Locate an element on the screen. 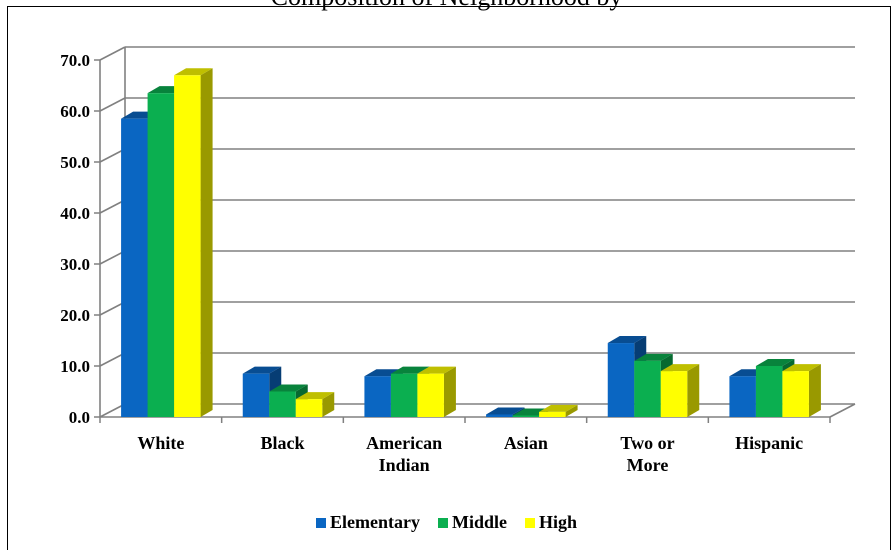 This screenshot has height=550, width=893. legend-label: High is located at coordinates (557, 522).